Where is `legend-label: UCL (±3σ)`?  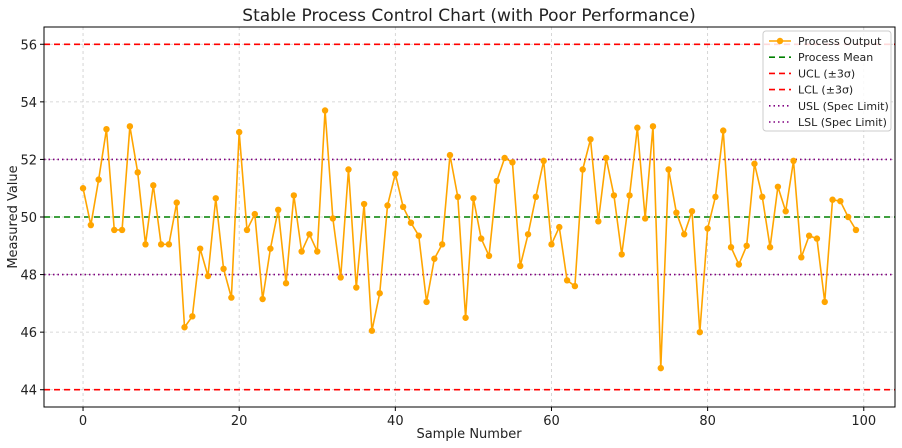 legend-label: UCL (±3σ) is located at coordinates (826, 73).